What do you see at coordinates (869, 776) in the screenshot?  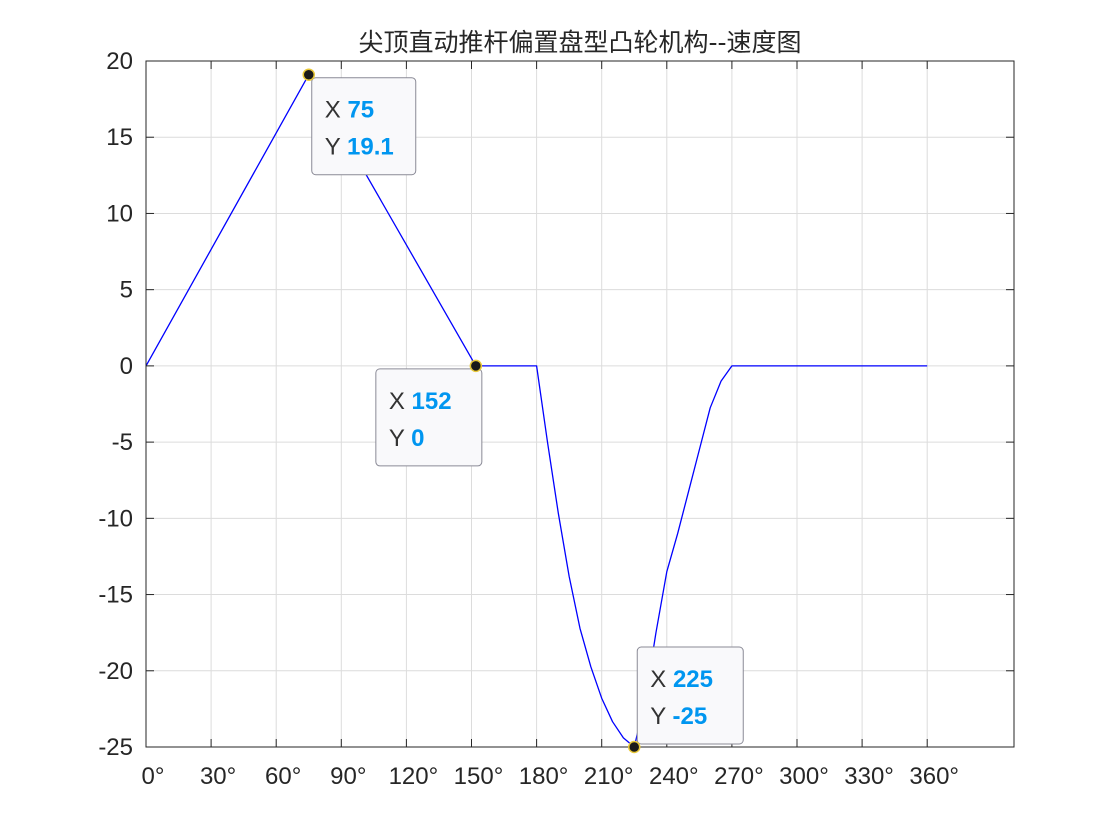 I see `x-tick-label: 330°` at bounding box center [869, 776].